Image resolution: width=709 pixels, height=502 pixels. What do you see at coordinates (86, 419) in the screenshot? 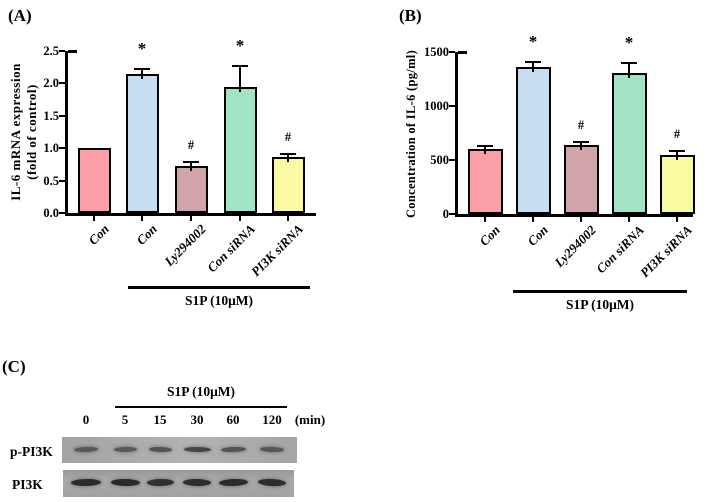
I see `blot-time-label-0: 0` at bounding box center [86, 419].